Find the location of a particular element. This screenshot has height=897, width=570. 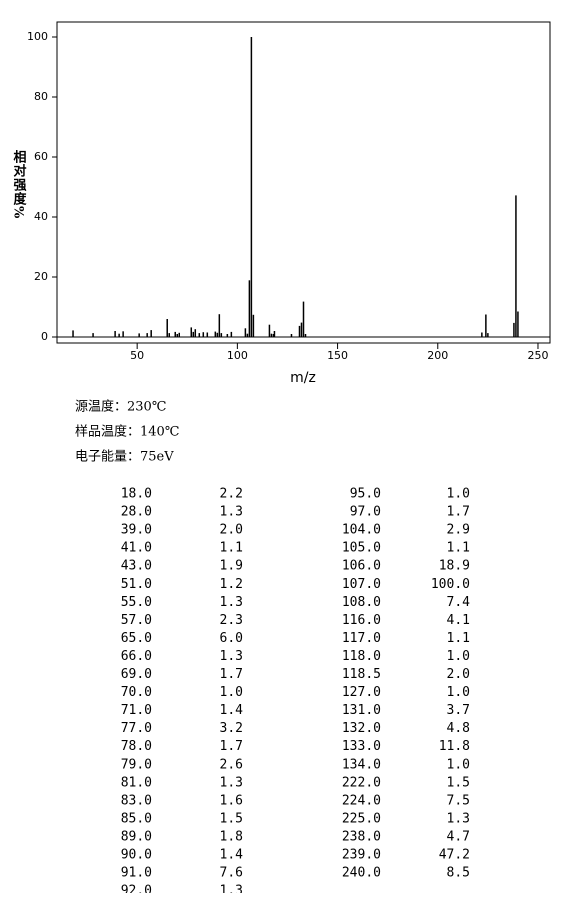

intensity-cell: 2.2 is located at coordinates (231, 494).